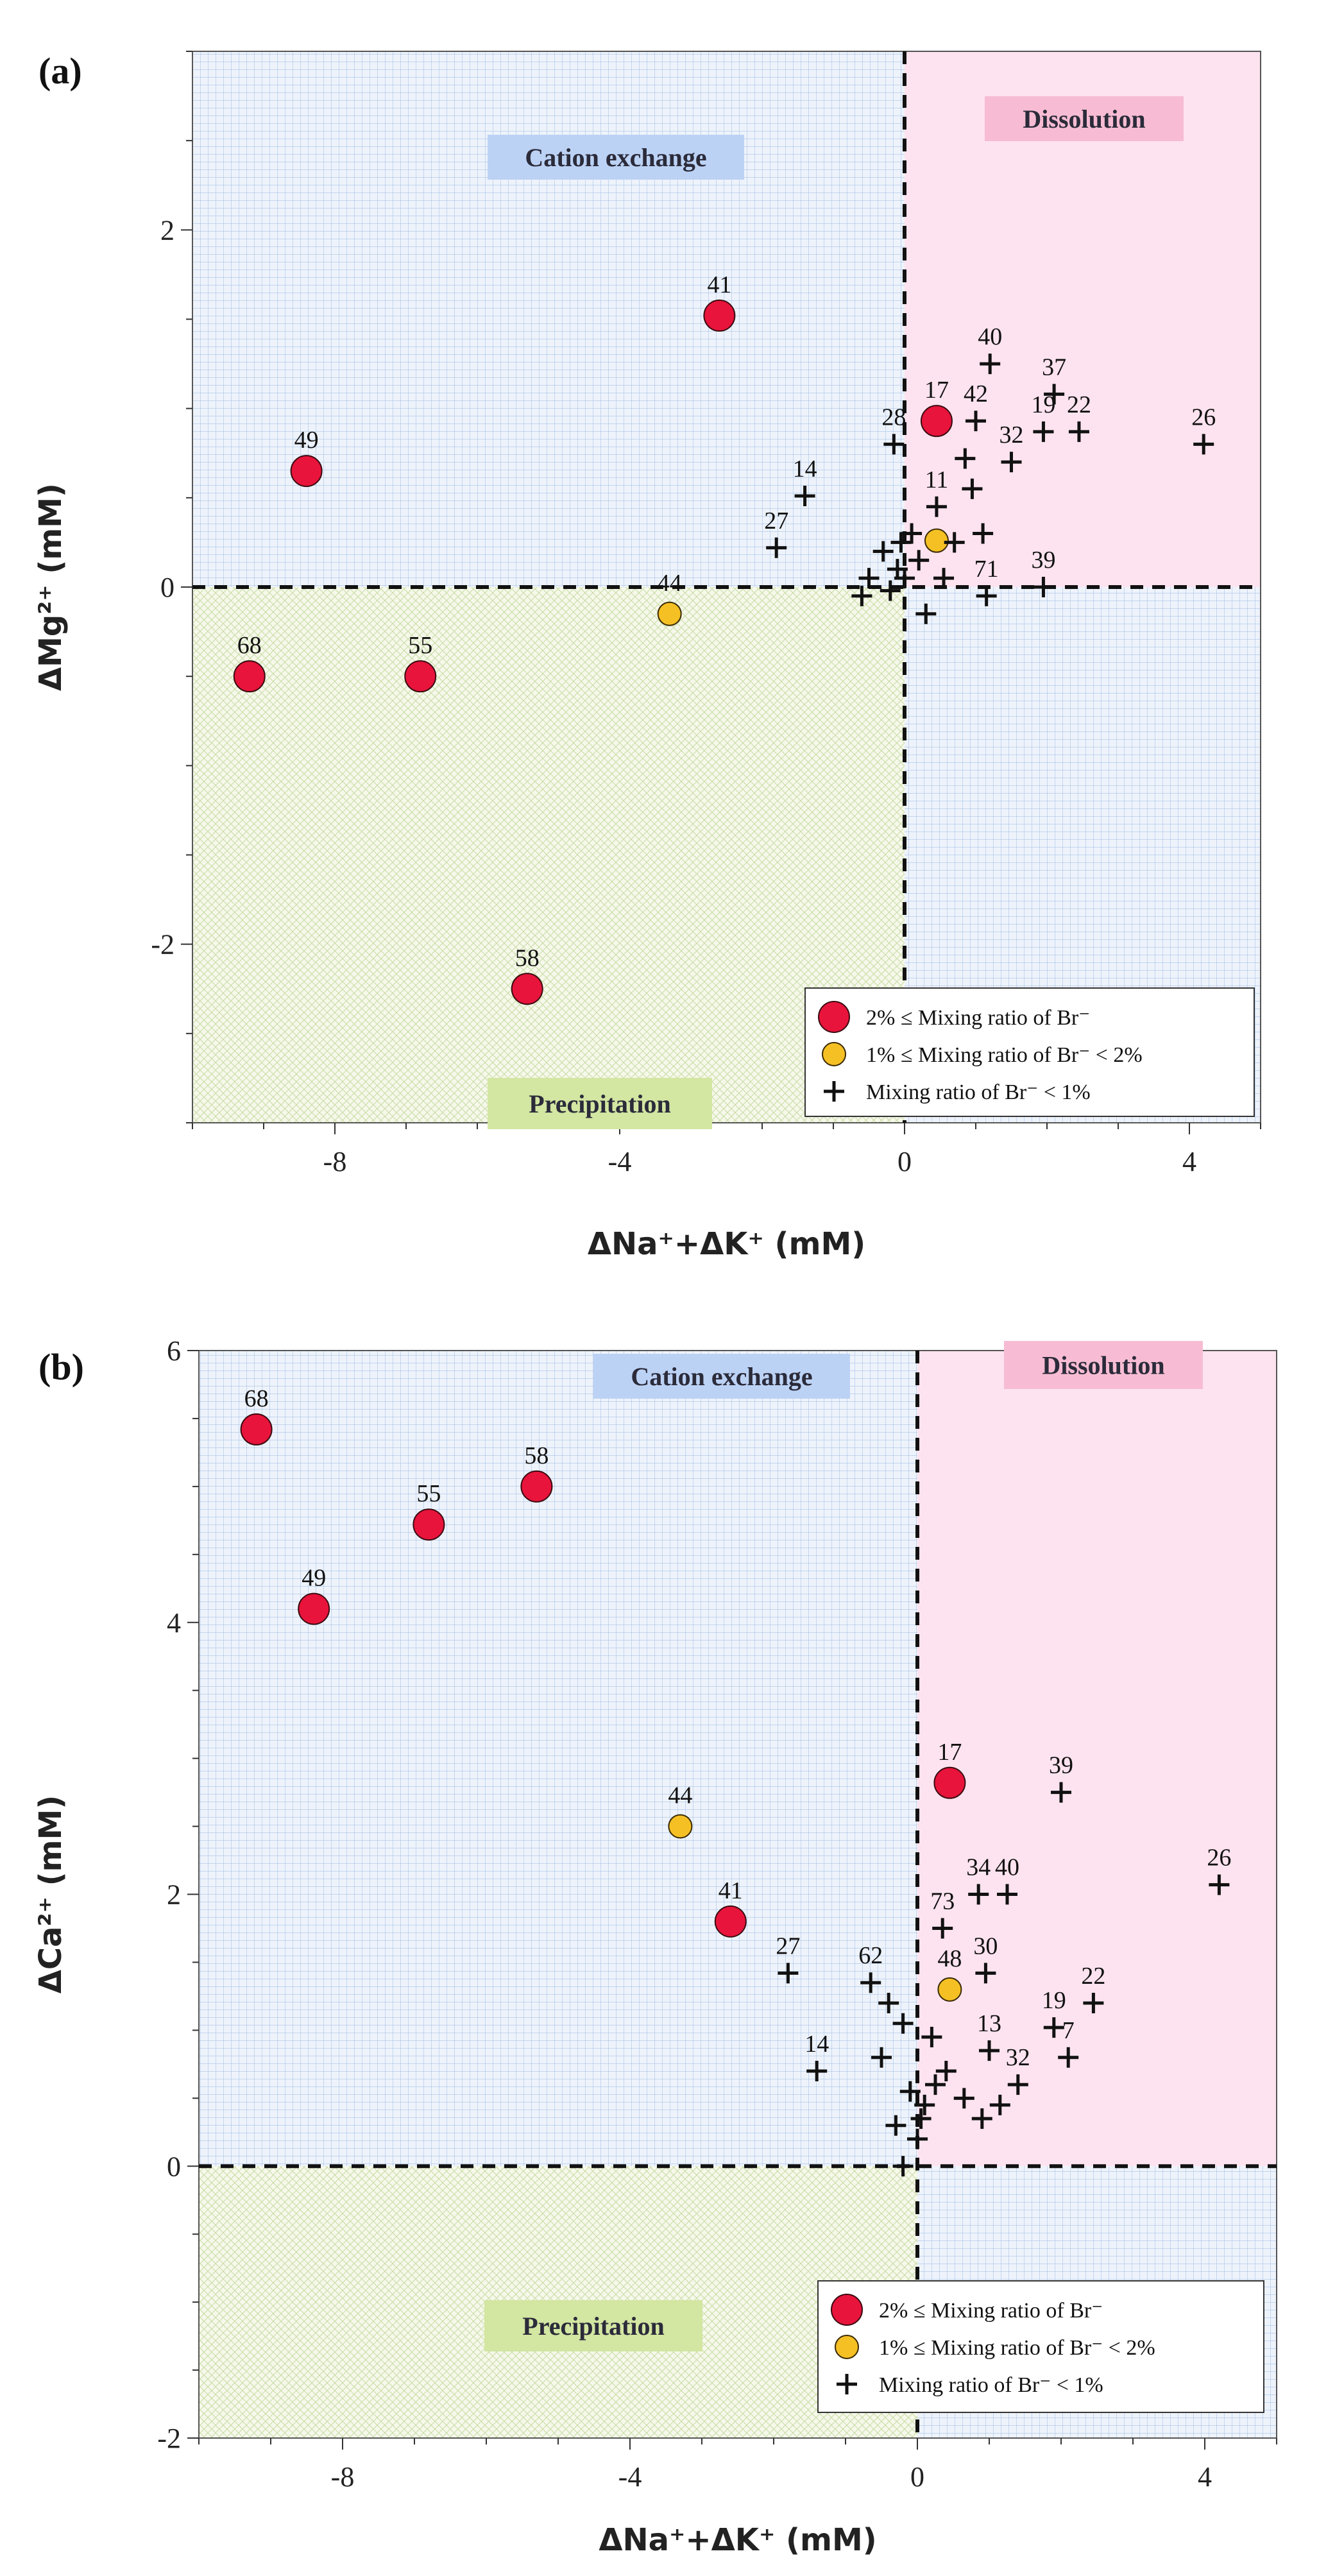 The width and height of the screenshot is (1344, 2576). What do you see at coordinates (1054, 367) in the screenshot?
I see `point-label: 37` at bounding box center [1054, 367].